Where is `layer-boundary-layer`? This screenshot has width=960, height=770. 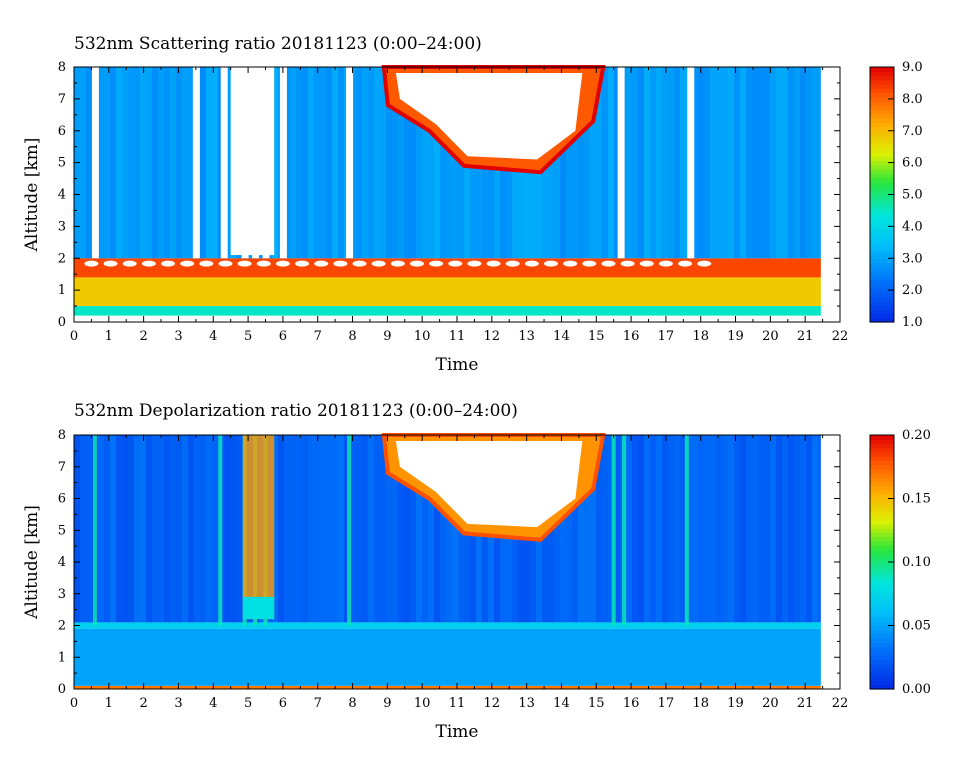 layer-boundary-layer is located at coordinates (447, 657).